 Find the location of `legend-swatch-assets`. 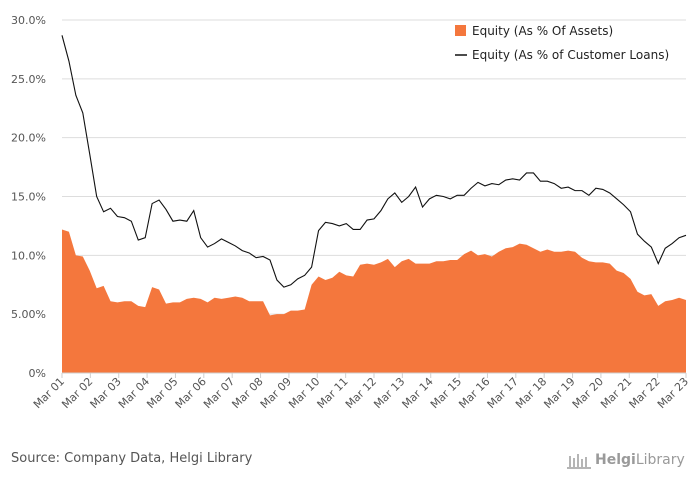

legend-swatch-assets is located at coordinates (460, 30).